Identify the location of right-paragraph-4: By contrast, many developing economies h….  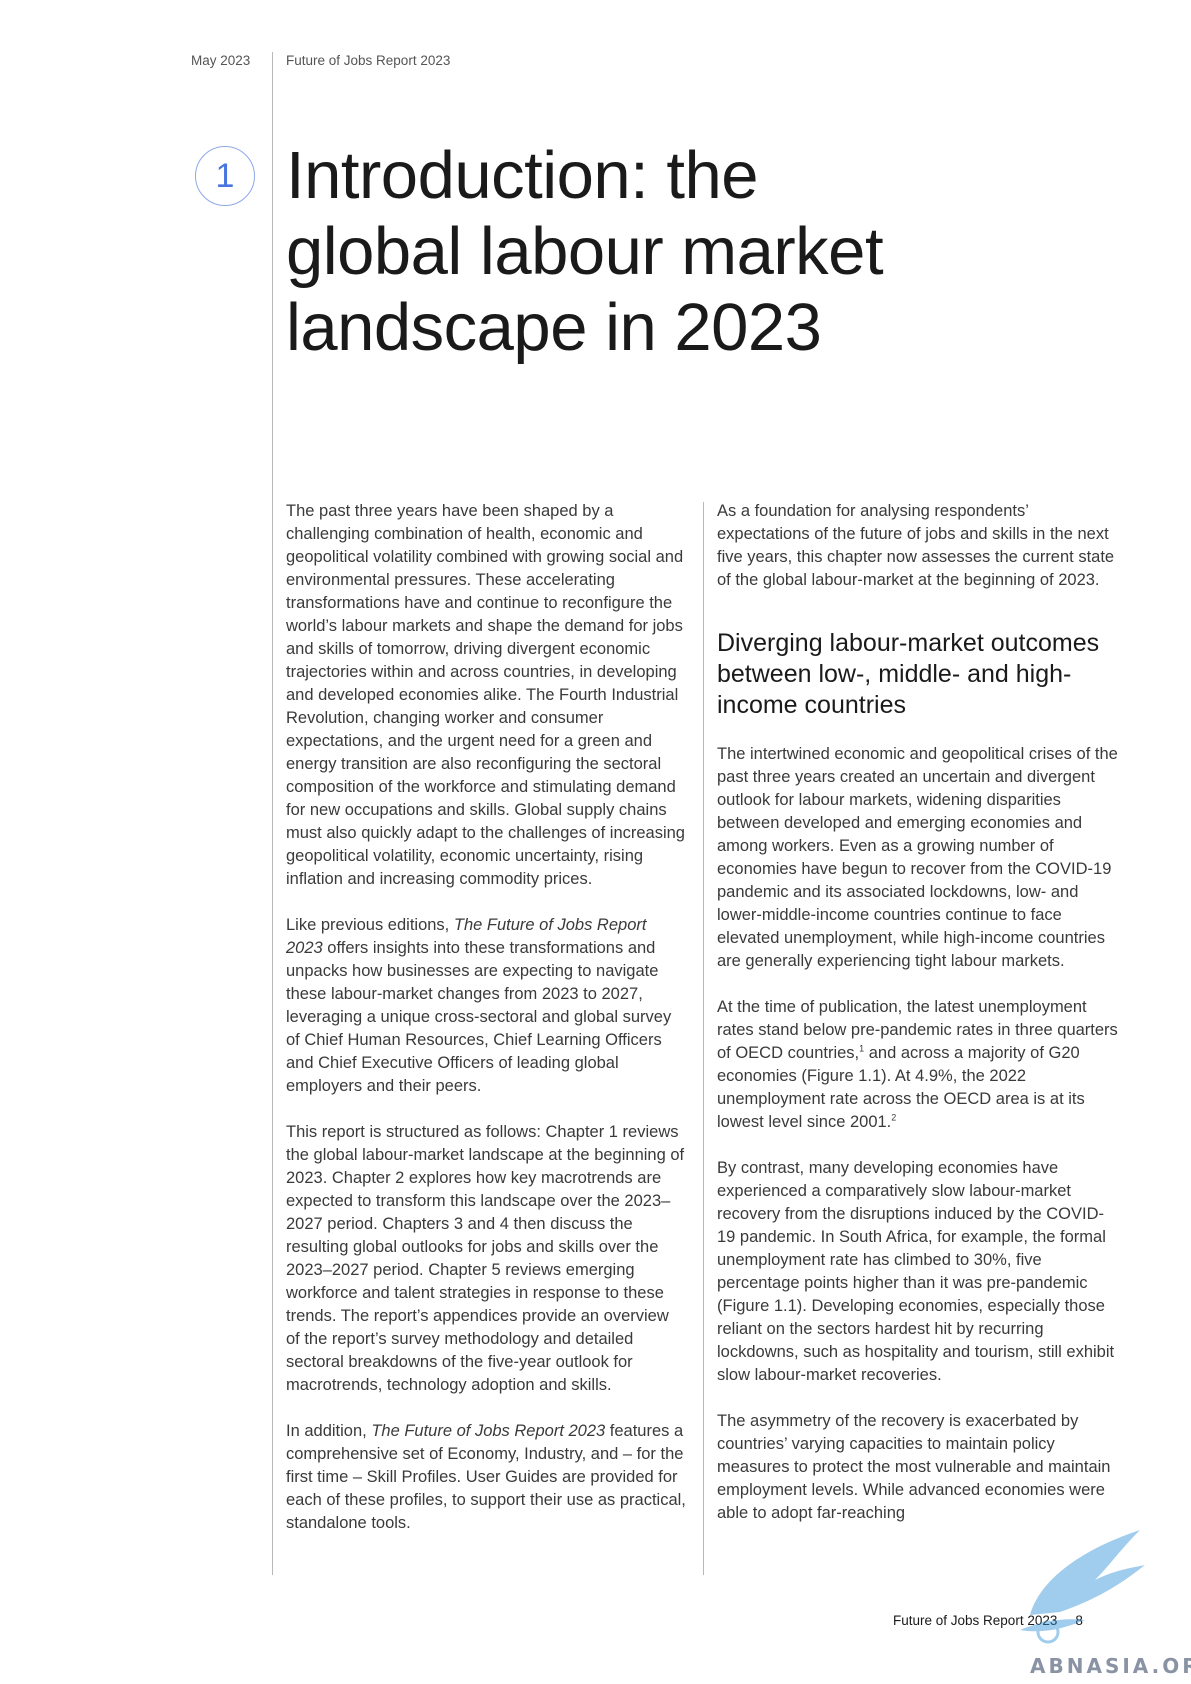
(916, 1271).